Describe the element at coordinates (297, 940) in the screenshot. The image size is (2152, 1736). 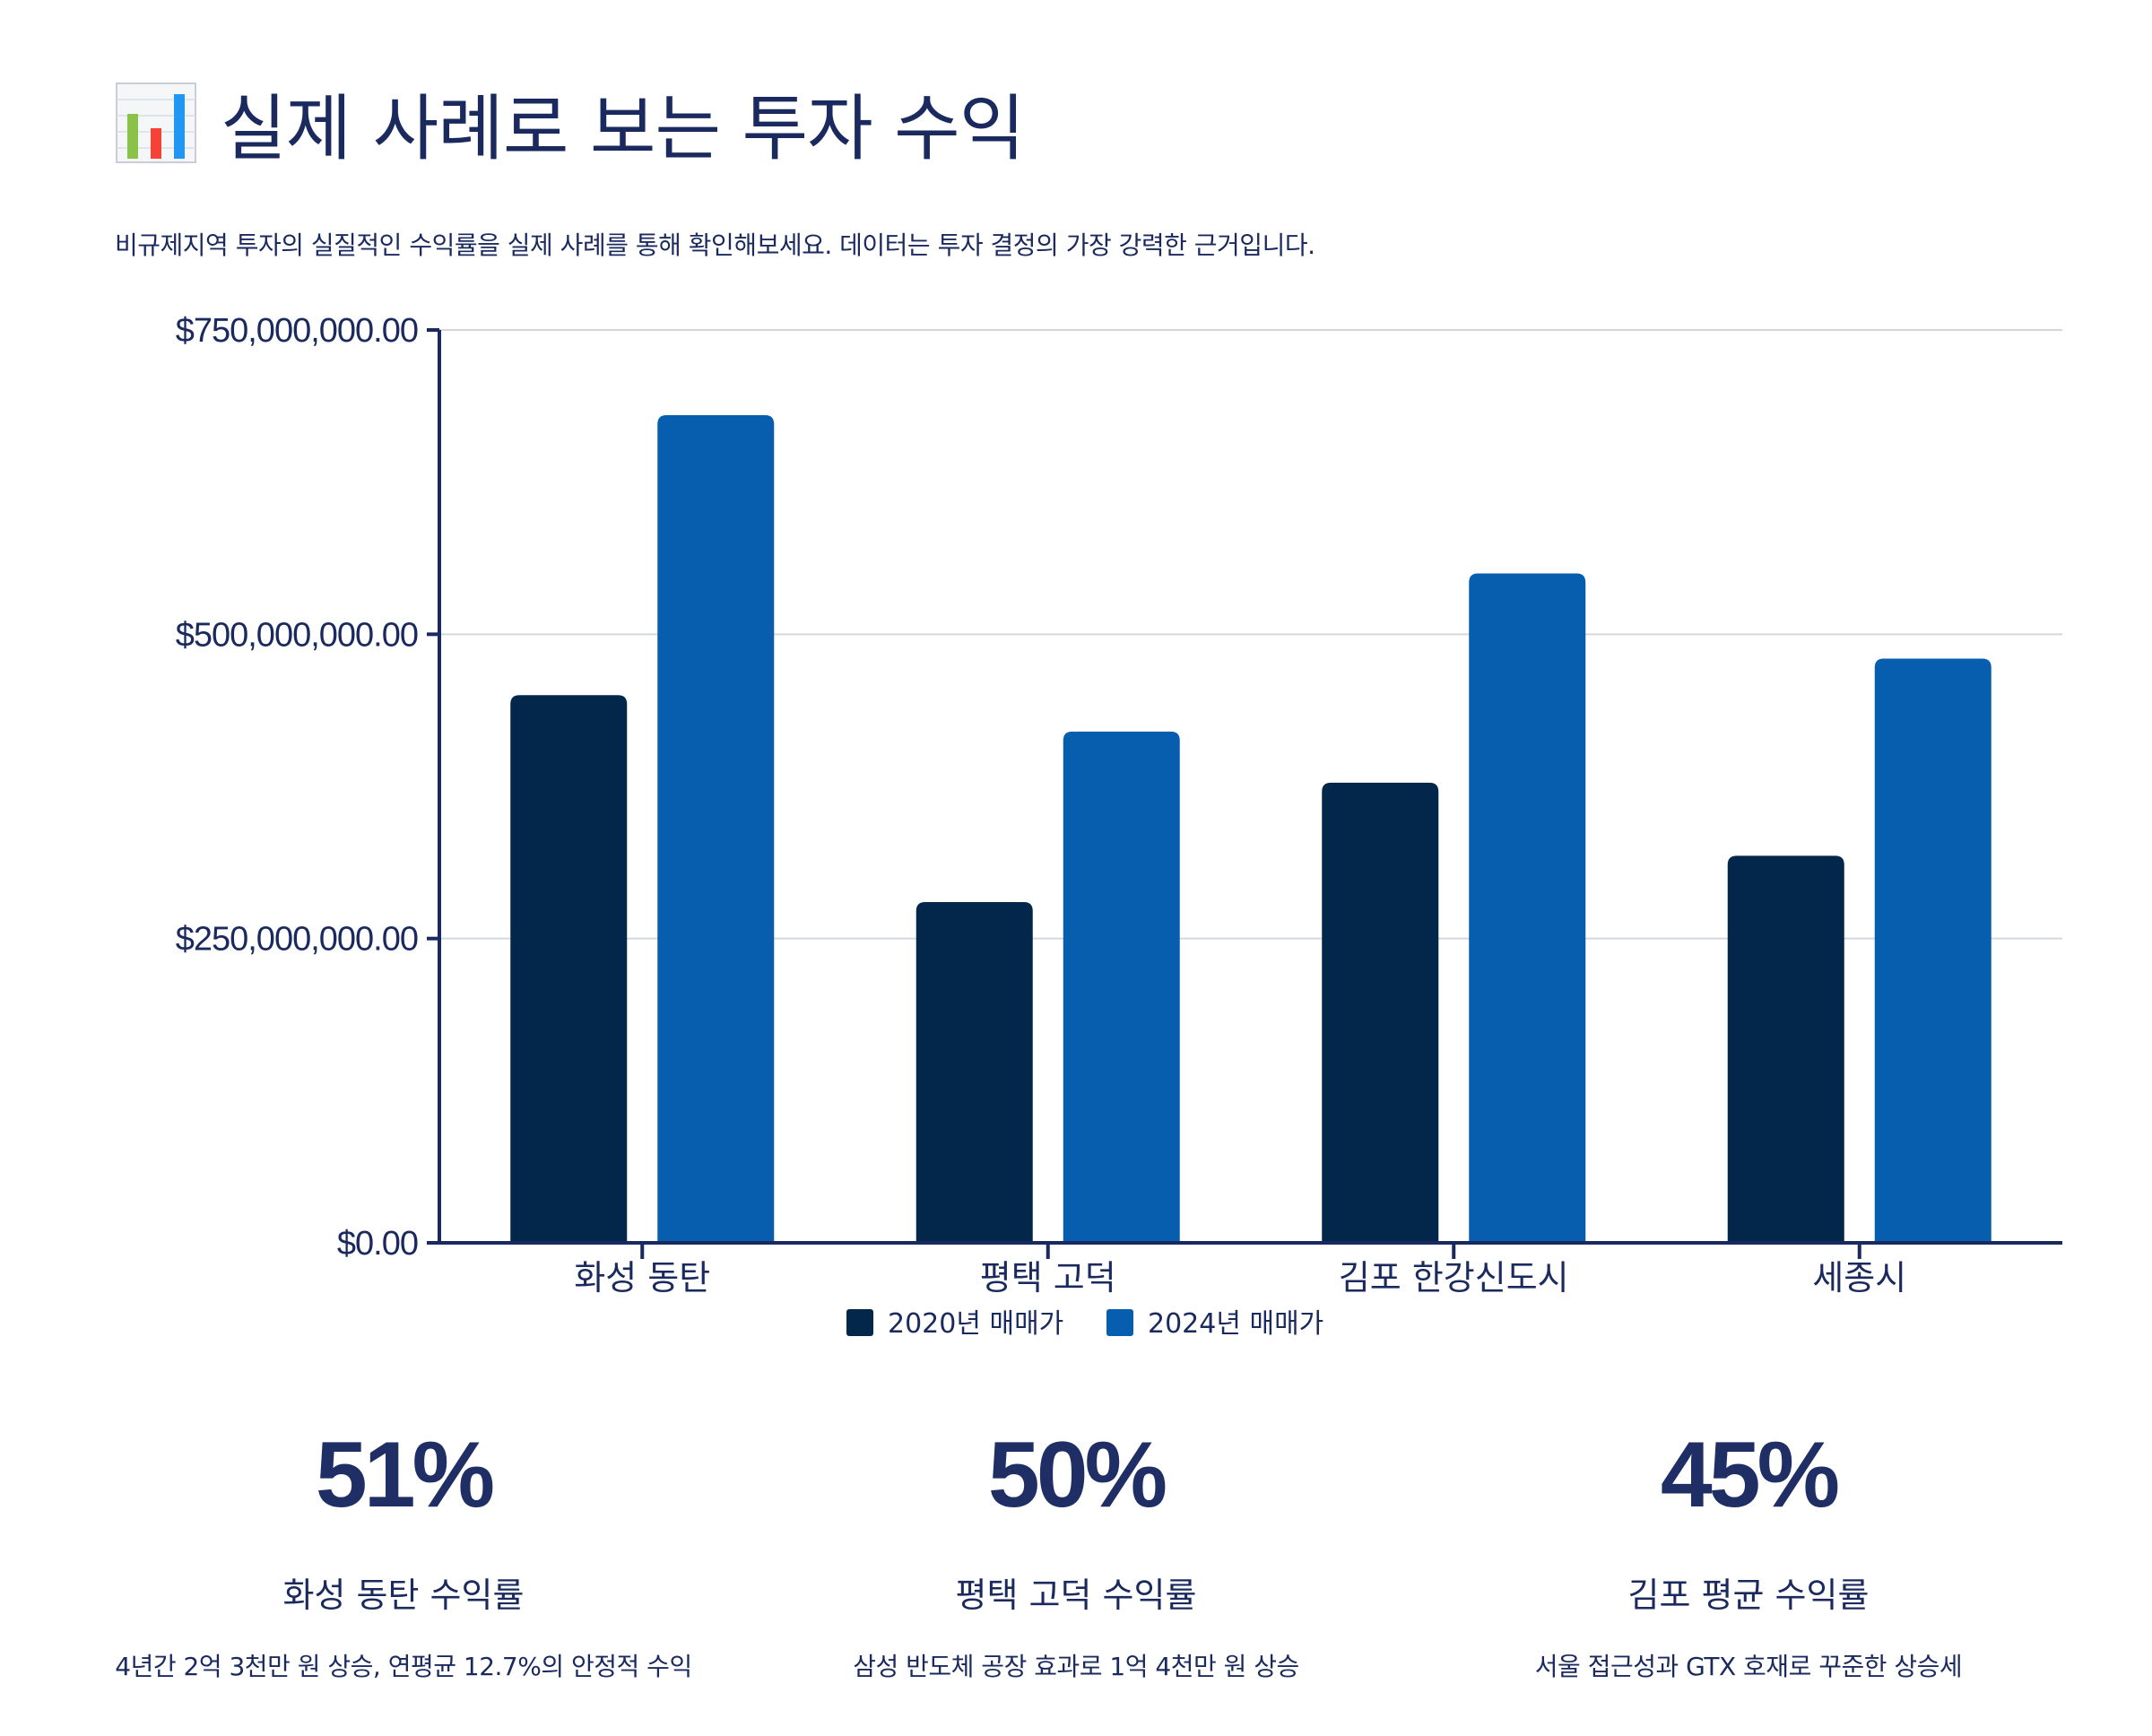
I see `y-tick-label: $250,000,000.00` at that location.